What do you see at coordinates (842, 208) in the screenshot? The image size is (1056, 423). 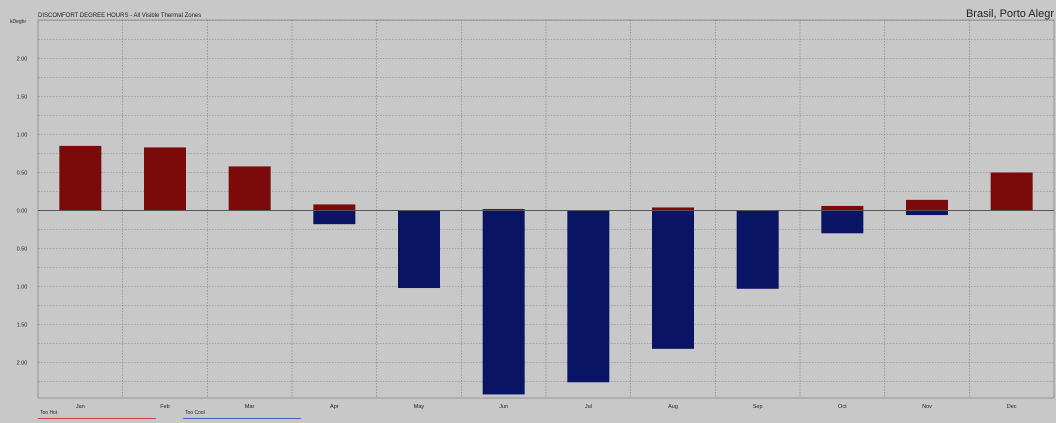 I see `bar-too-hot-oct` at bounding box center [842, 208].